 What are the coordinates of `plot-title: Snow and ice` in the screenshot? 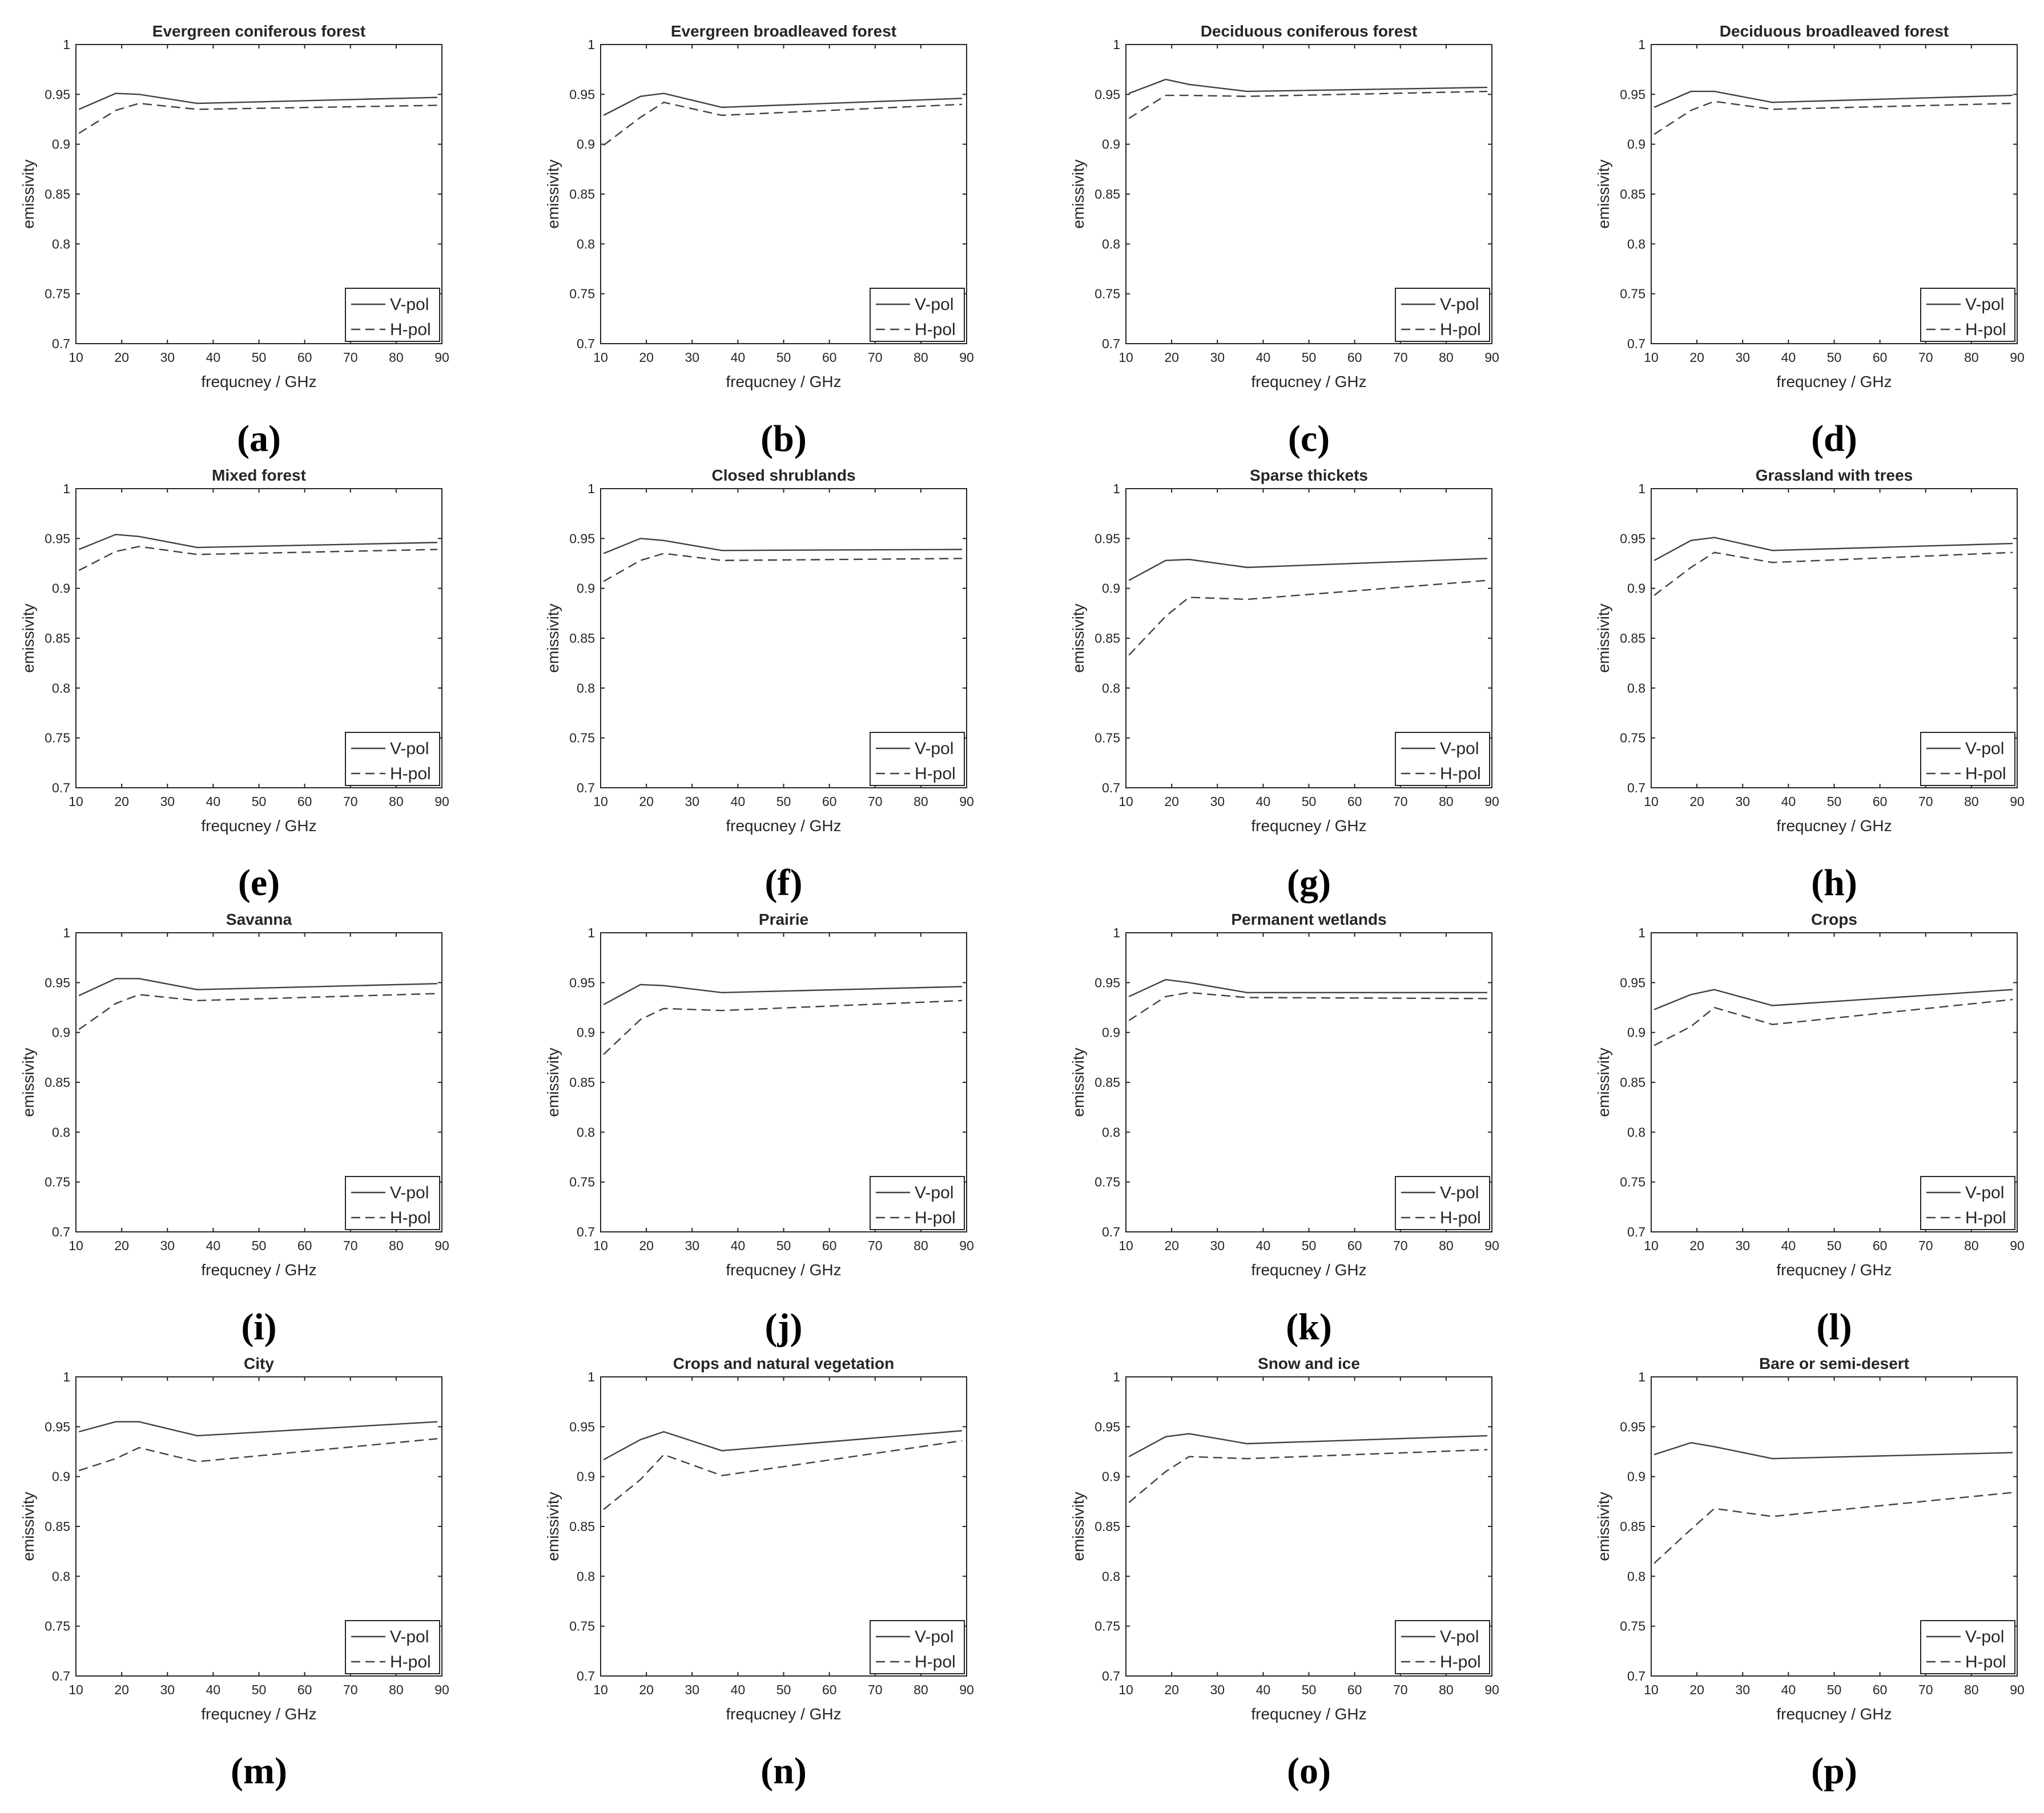 It's located at (1309, 1363).